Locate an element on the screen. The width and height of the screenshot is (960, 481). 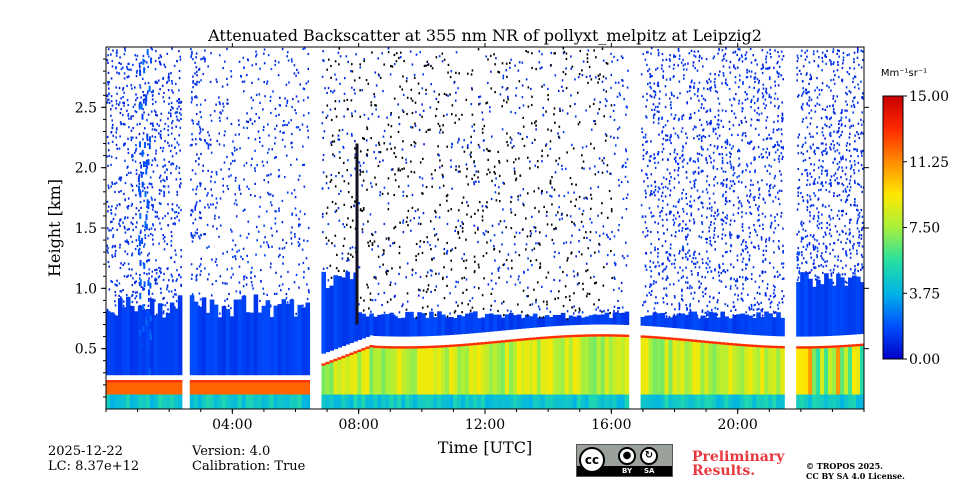
x-tick-label: 16:00 is located at coordinates (611, 425).